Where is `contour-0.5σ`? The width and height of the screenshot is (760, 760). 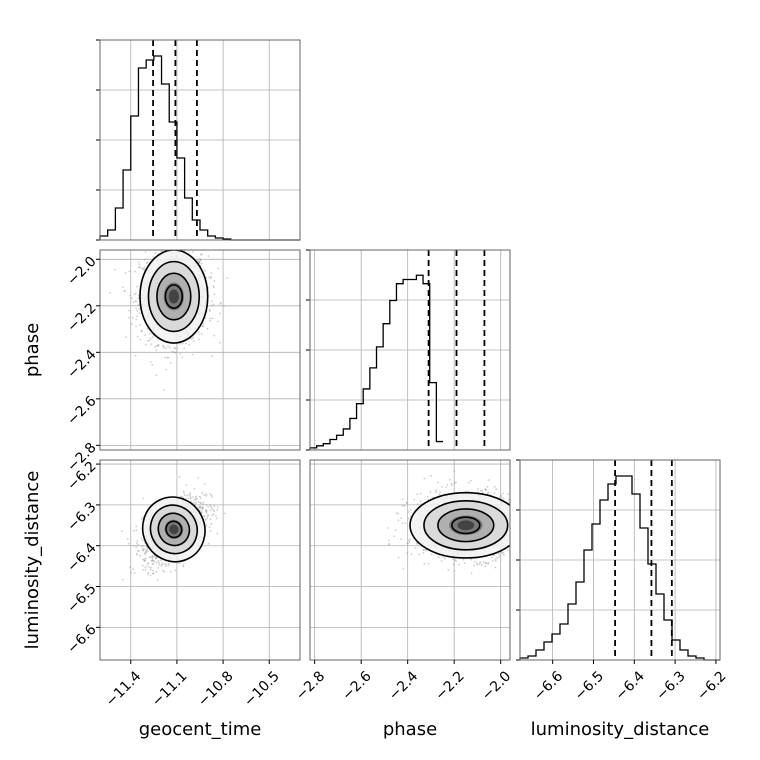
contour-0.5σ is located at coordinates (174, 296).